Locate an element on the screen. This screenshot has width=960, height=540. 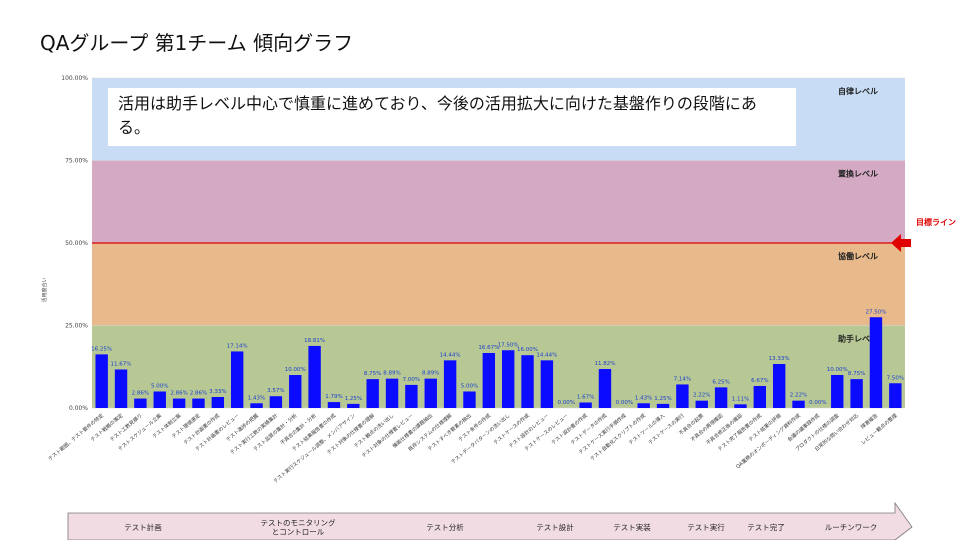
target-arrow is located at coordinates (901, 243).